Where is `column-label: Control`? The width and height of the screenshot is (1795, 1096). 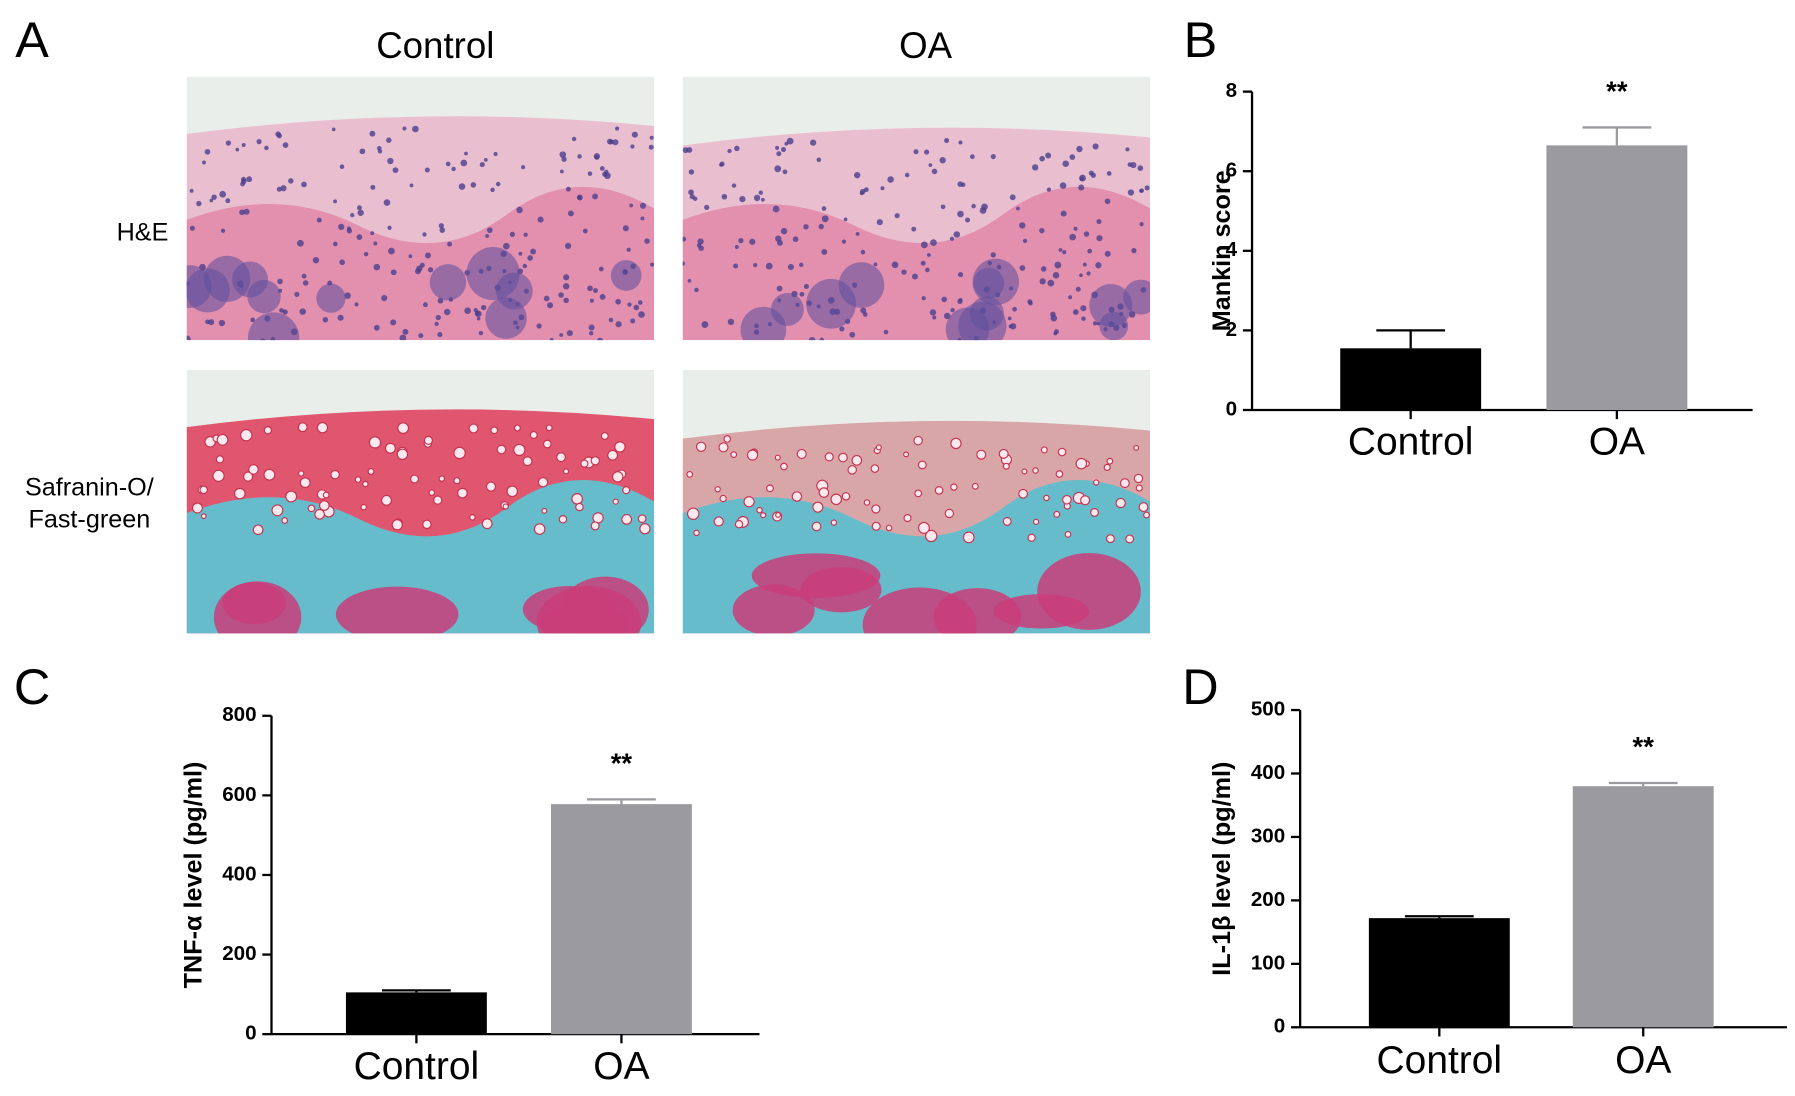 column-label: Control is located at coordinates (435, 45).